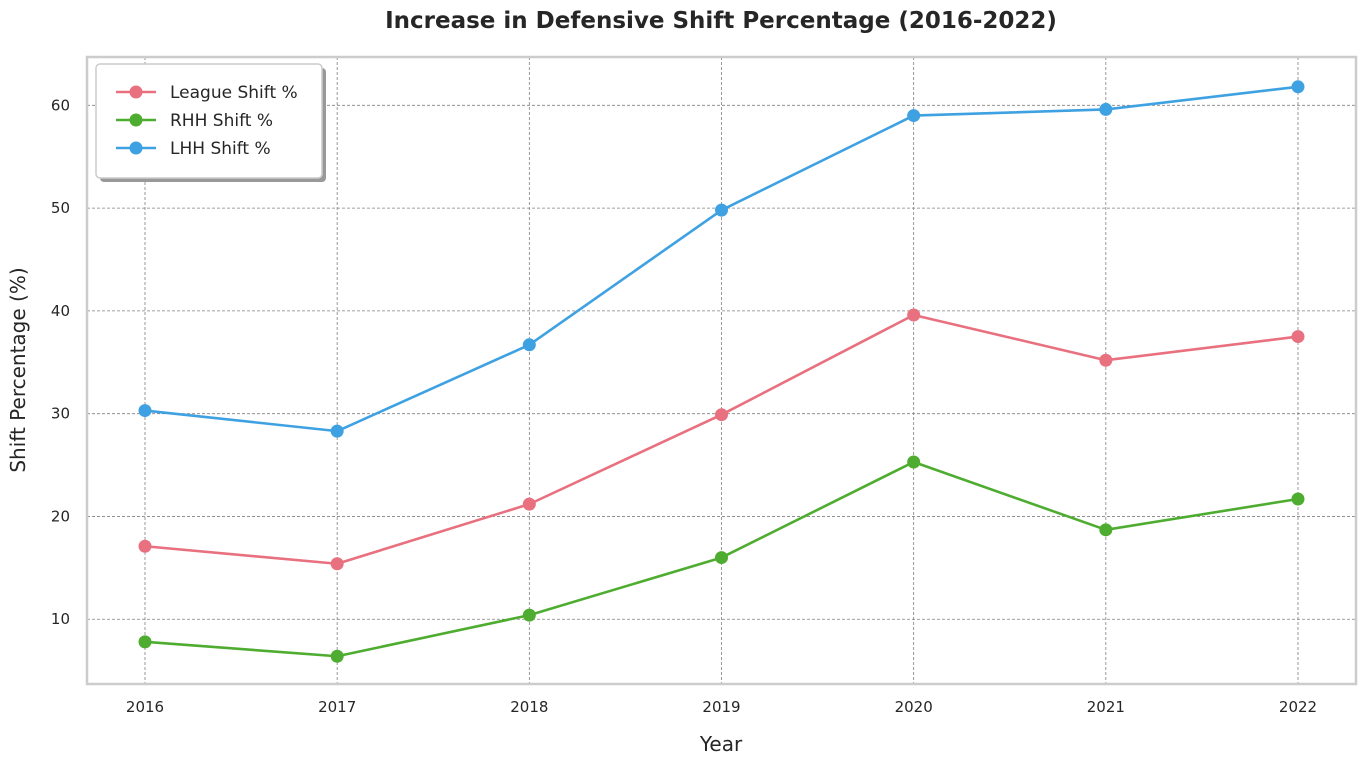 The height and width of the screenshot is (766, 1366). I want to click on y-tick-label: 20, so click(60, 516).